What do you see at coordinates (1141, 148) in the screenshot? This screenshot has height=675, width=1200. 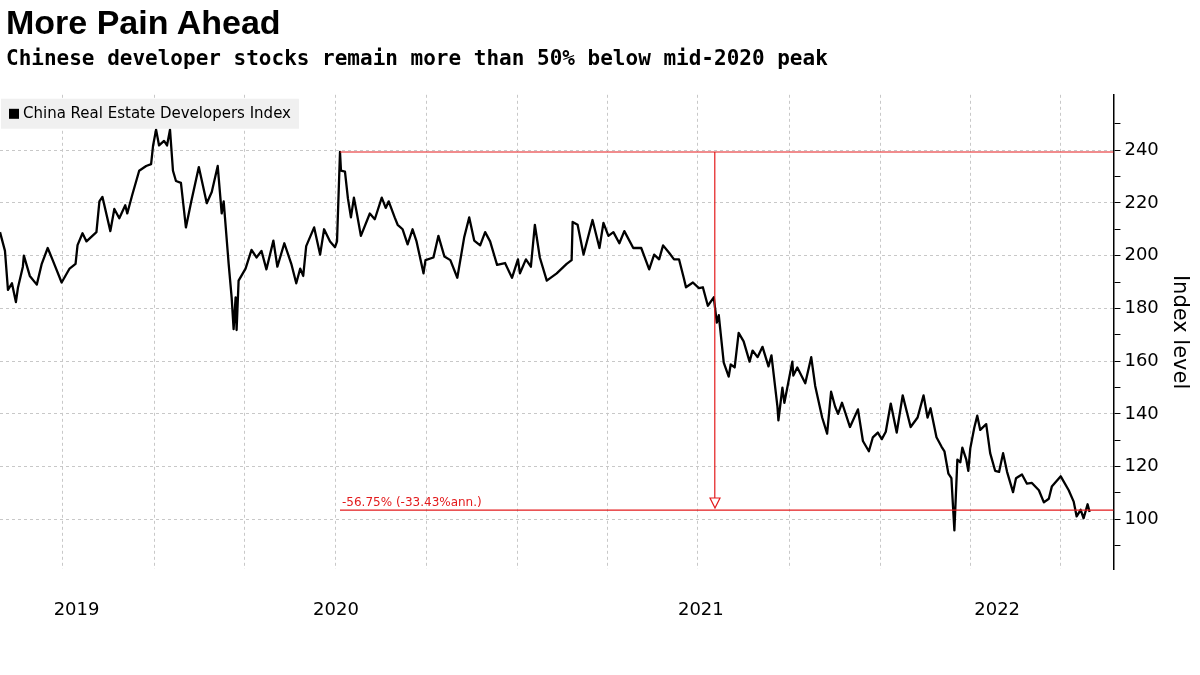 I see `y-tick-label: 240` at bounding box center [1141, 148].